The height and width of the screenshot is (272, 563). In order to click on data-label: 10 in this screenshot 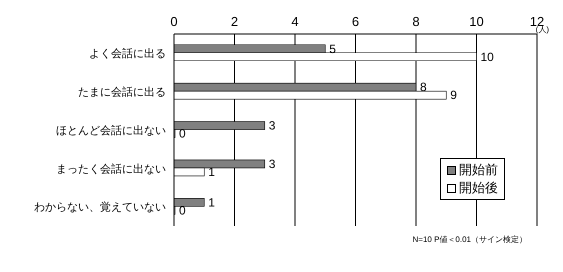, I will do `click(487, 57)`.